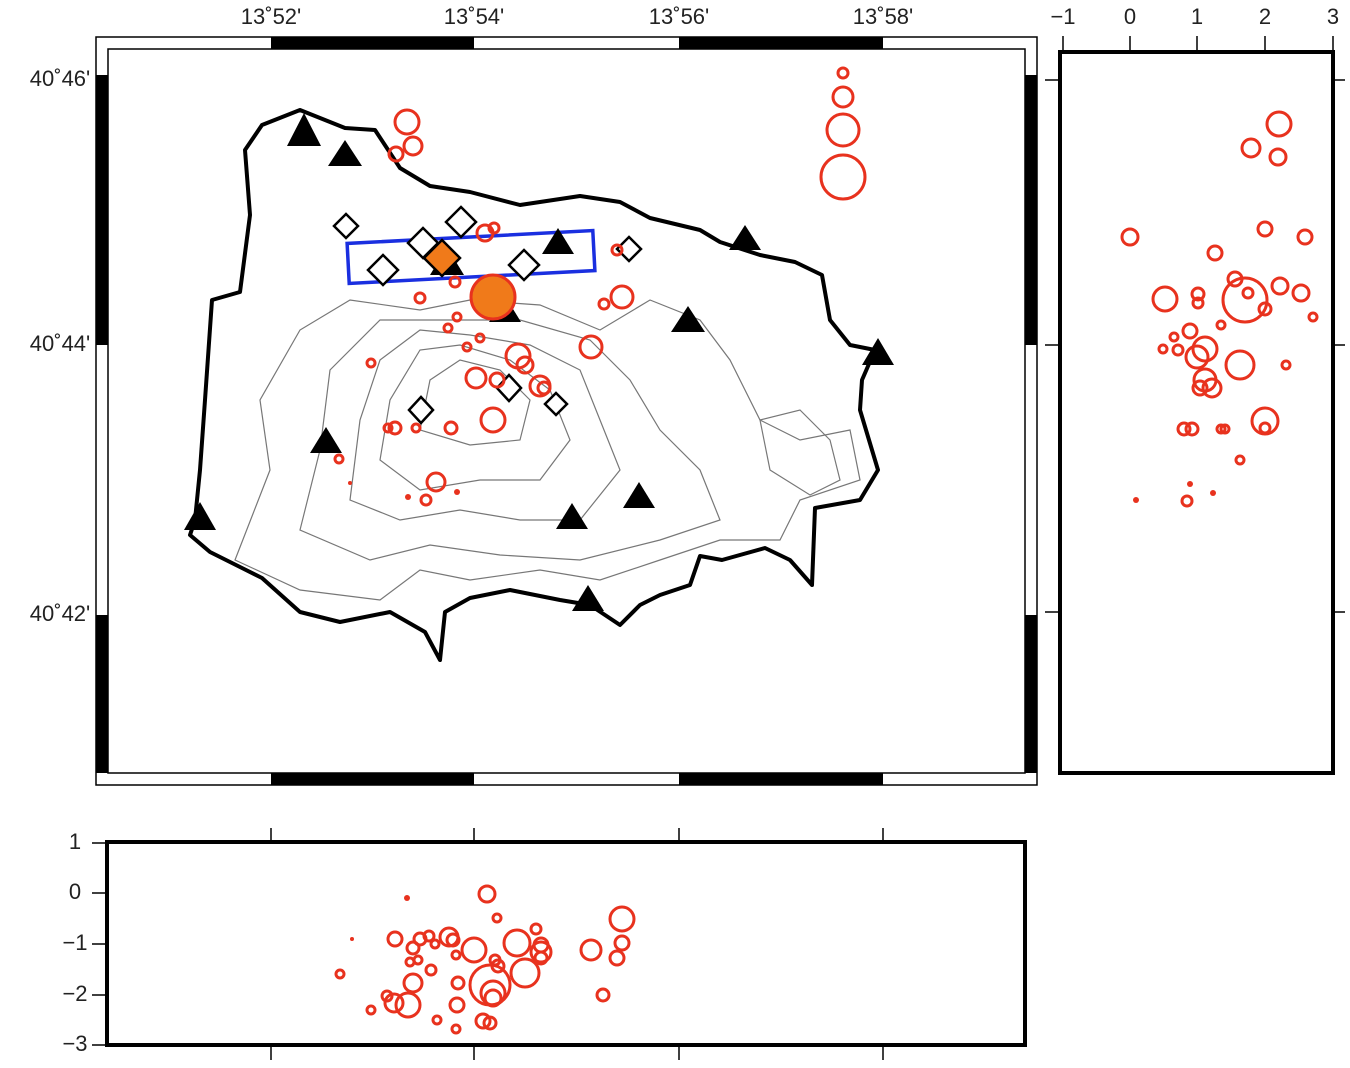  I want to click on lat-label: 40˚42', so click(60, 613).